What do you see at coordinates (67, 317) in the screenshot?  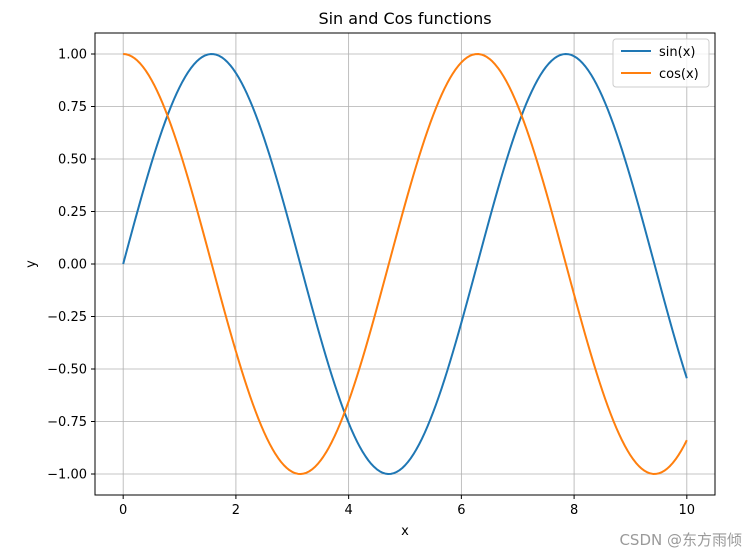 I see `y-tick-label: −0.25` at bounding box center [67, 317].